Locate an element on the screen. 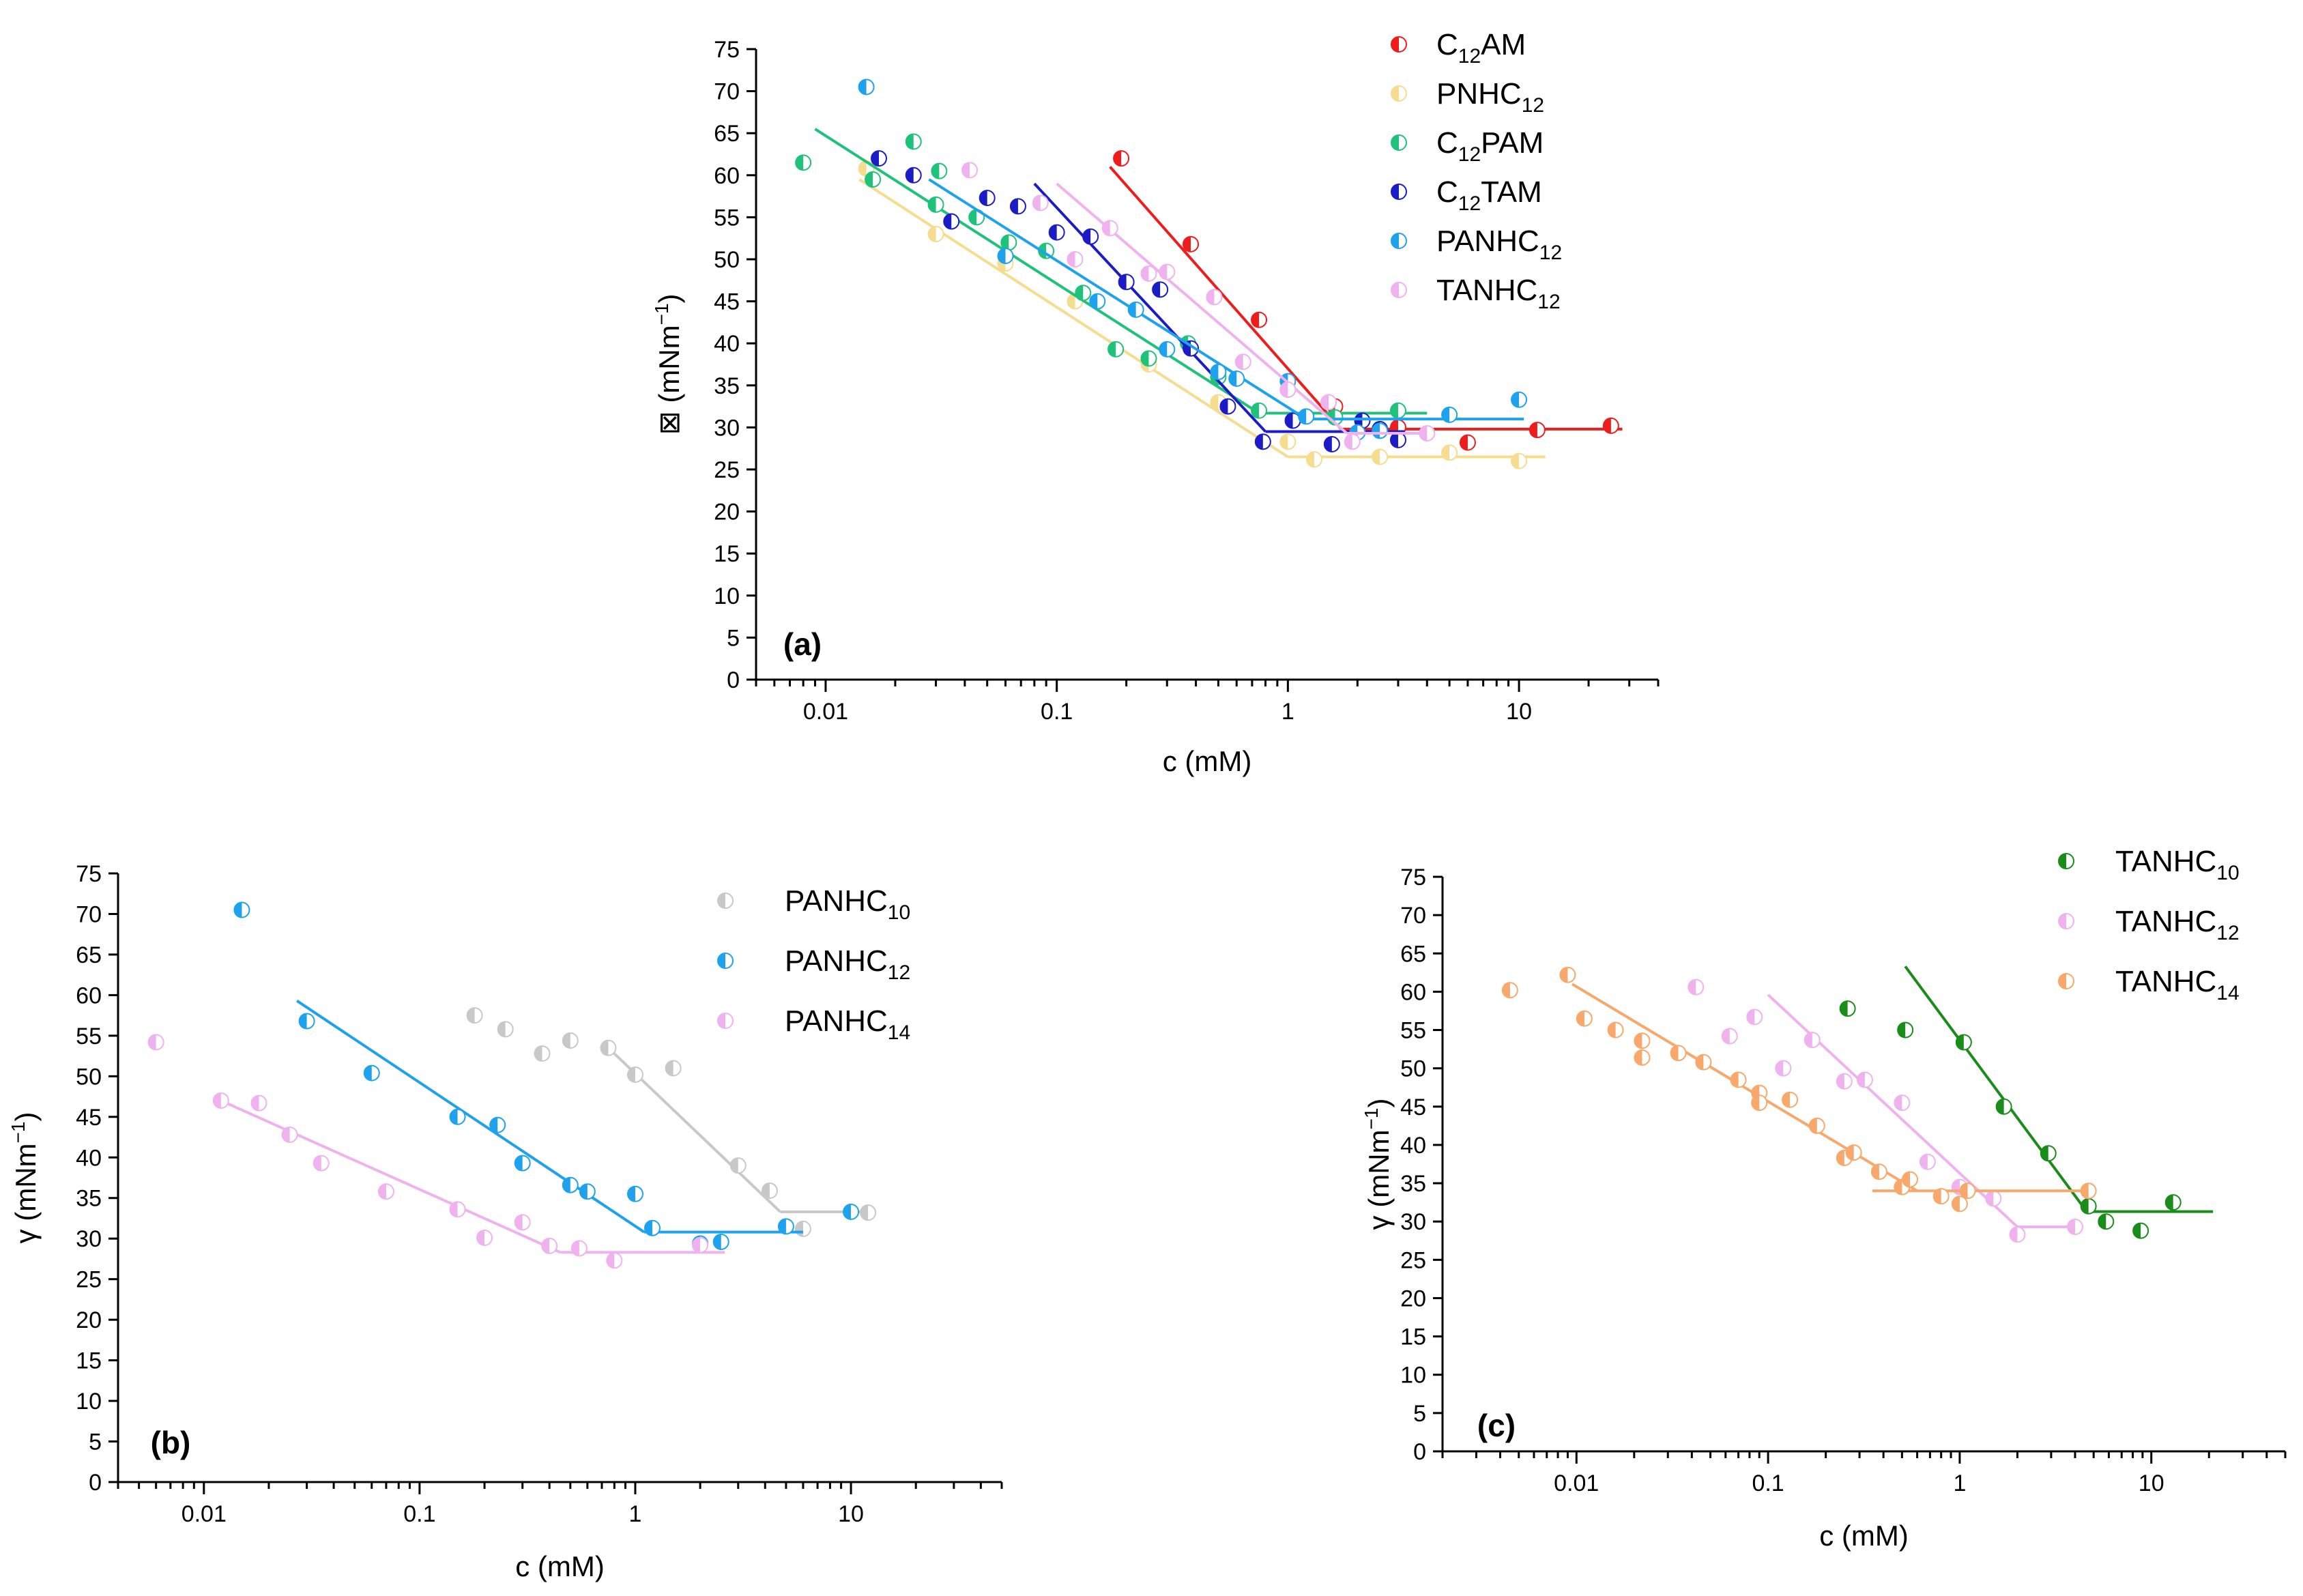  legend-entry: PANHC14 is located at coordinates (814, 1024).